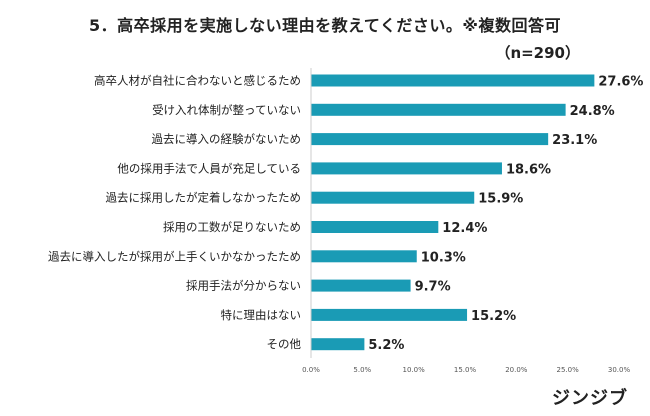 The height and width of the screenshot is (416, 650). I want to click on value-label-2: 23.1%, so click(574, 140).